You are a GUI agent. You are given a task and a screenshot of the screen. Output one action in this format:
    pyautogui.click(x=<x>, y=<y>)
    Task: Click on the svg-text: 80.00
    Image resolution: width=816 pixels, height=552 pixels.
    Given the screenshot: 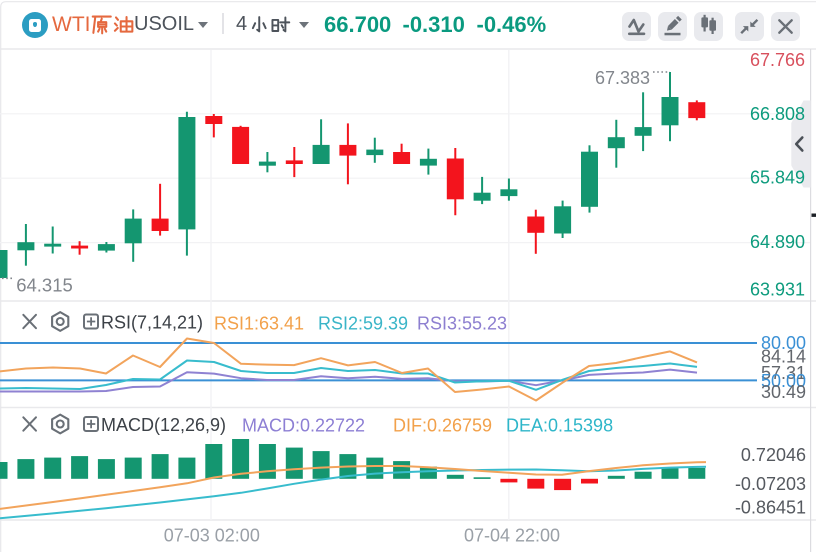 What is the action you would take?
    pyautogui.click(x=783, y=343)
    